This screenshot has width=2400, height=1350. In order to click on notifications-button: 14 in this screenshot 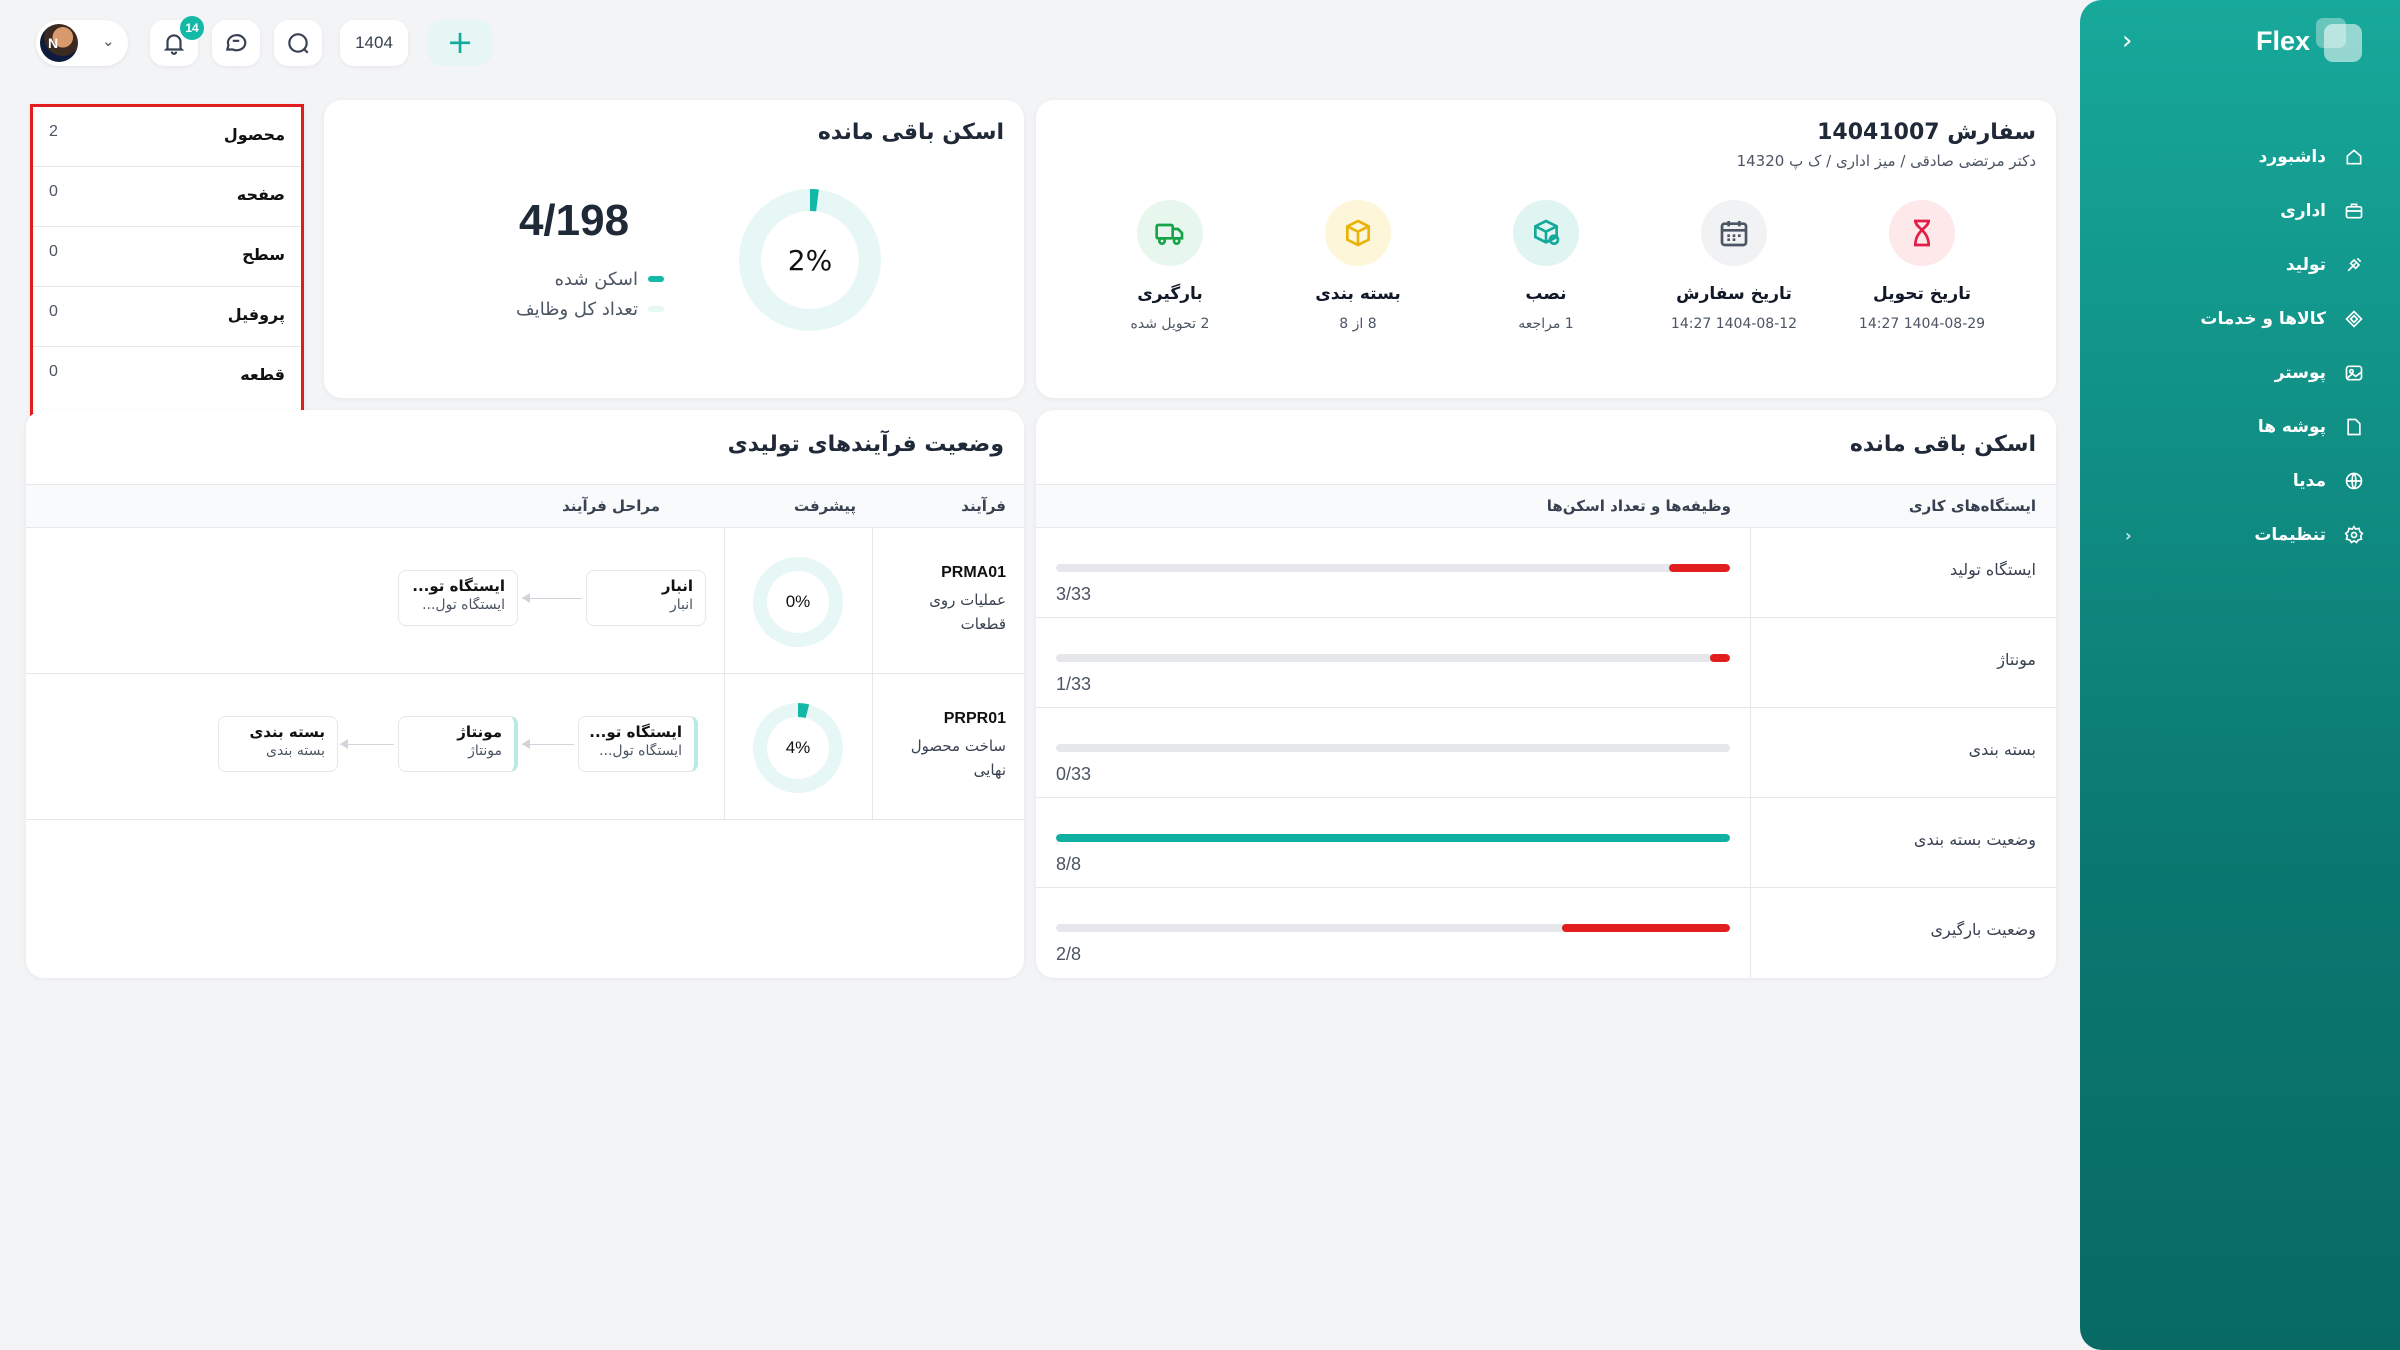, I will do `click(177, 41)`.